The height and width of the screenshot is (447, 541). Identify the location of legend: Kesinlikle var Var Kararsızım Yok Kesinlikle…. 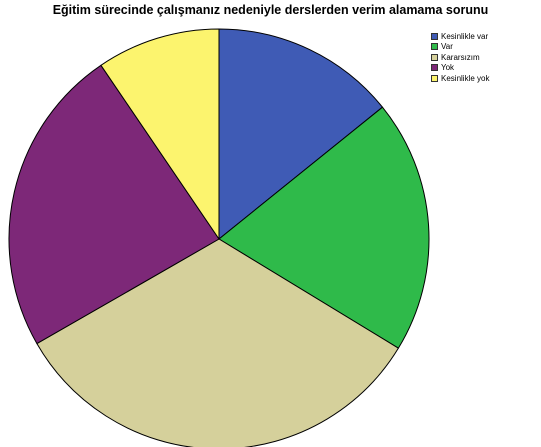
(460, 57).